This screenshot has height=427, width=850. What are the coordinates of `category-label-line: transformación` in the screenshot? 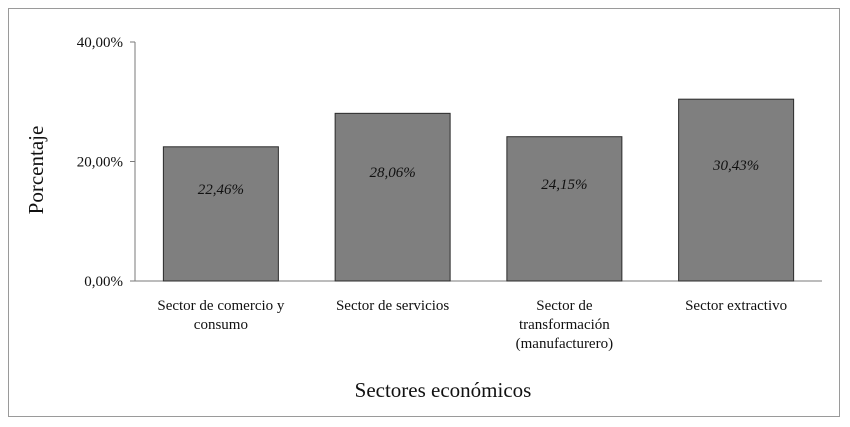 It's located at (564, 325).